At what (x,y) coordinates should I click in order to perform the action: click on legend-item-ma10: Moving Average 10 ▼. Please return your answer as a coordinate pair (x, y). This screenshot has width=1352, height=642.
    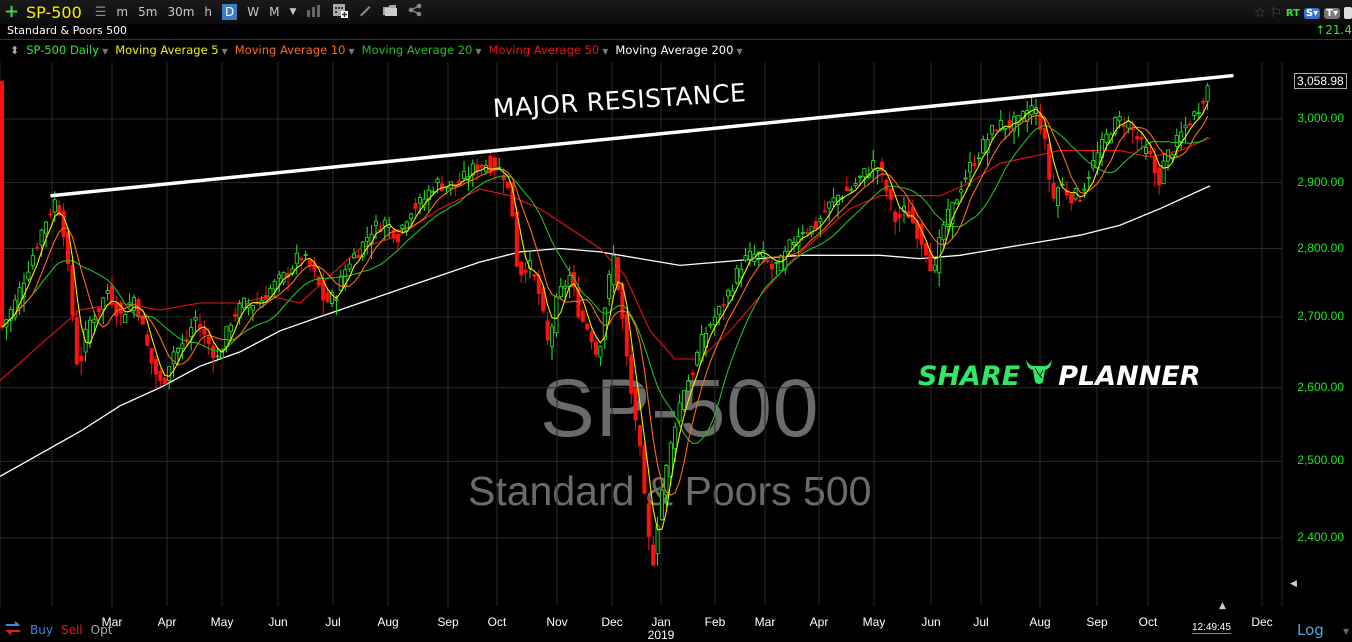
    Looking at the image, I should click on (294, 50).